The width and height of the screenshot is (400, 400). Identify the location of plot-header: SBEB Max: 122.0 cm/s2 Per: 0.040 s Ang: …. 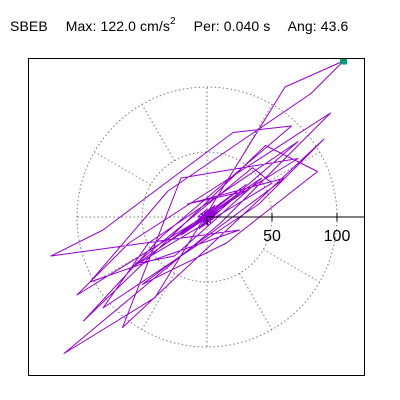
(179, 25).